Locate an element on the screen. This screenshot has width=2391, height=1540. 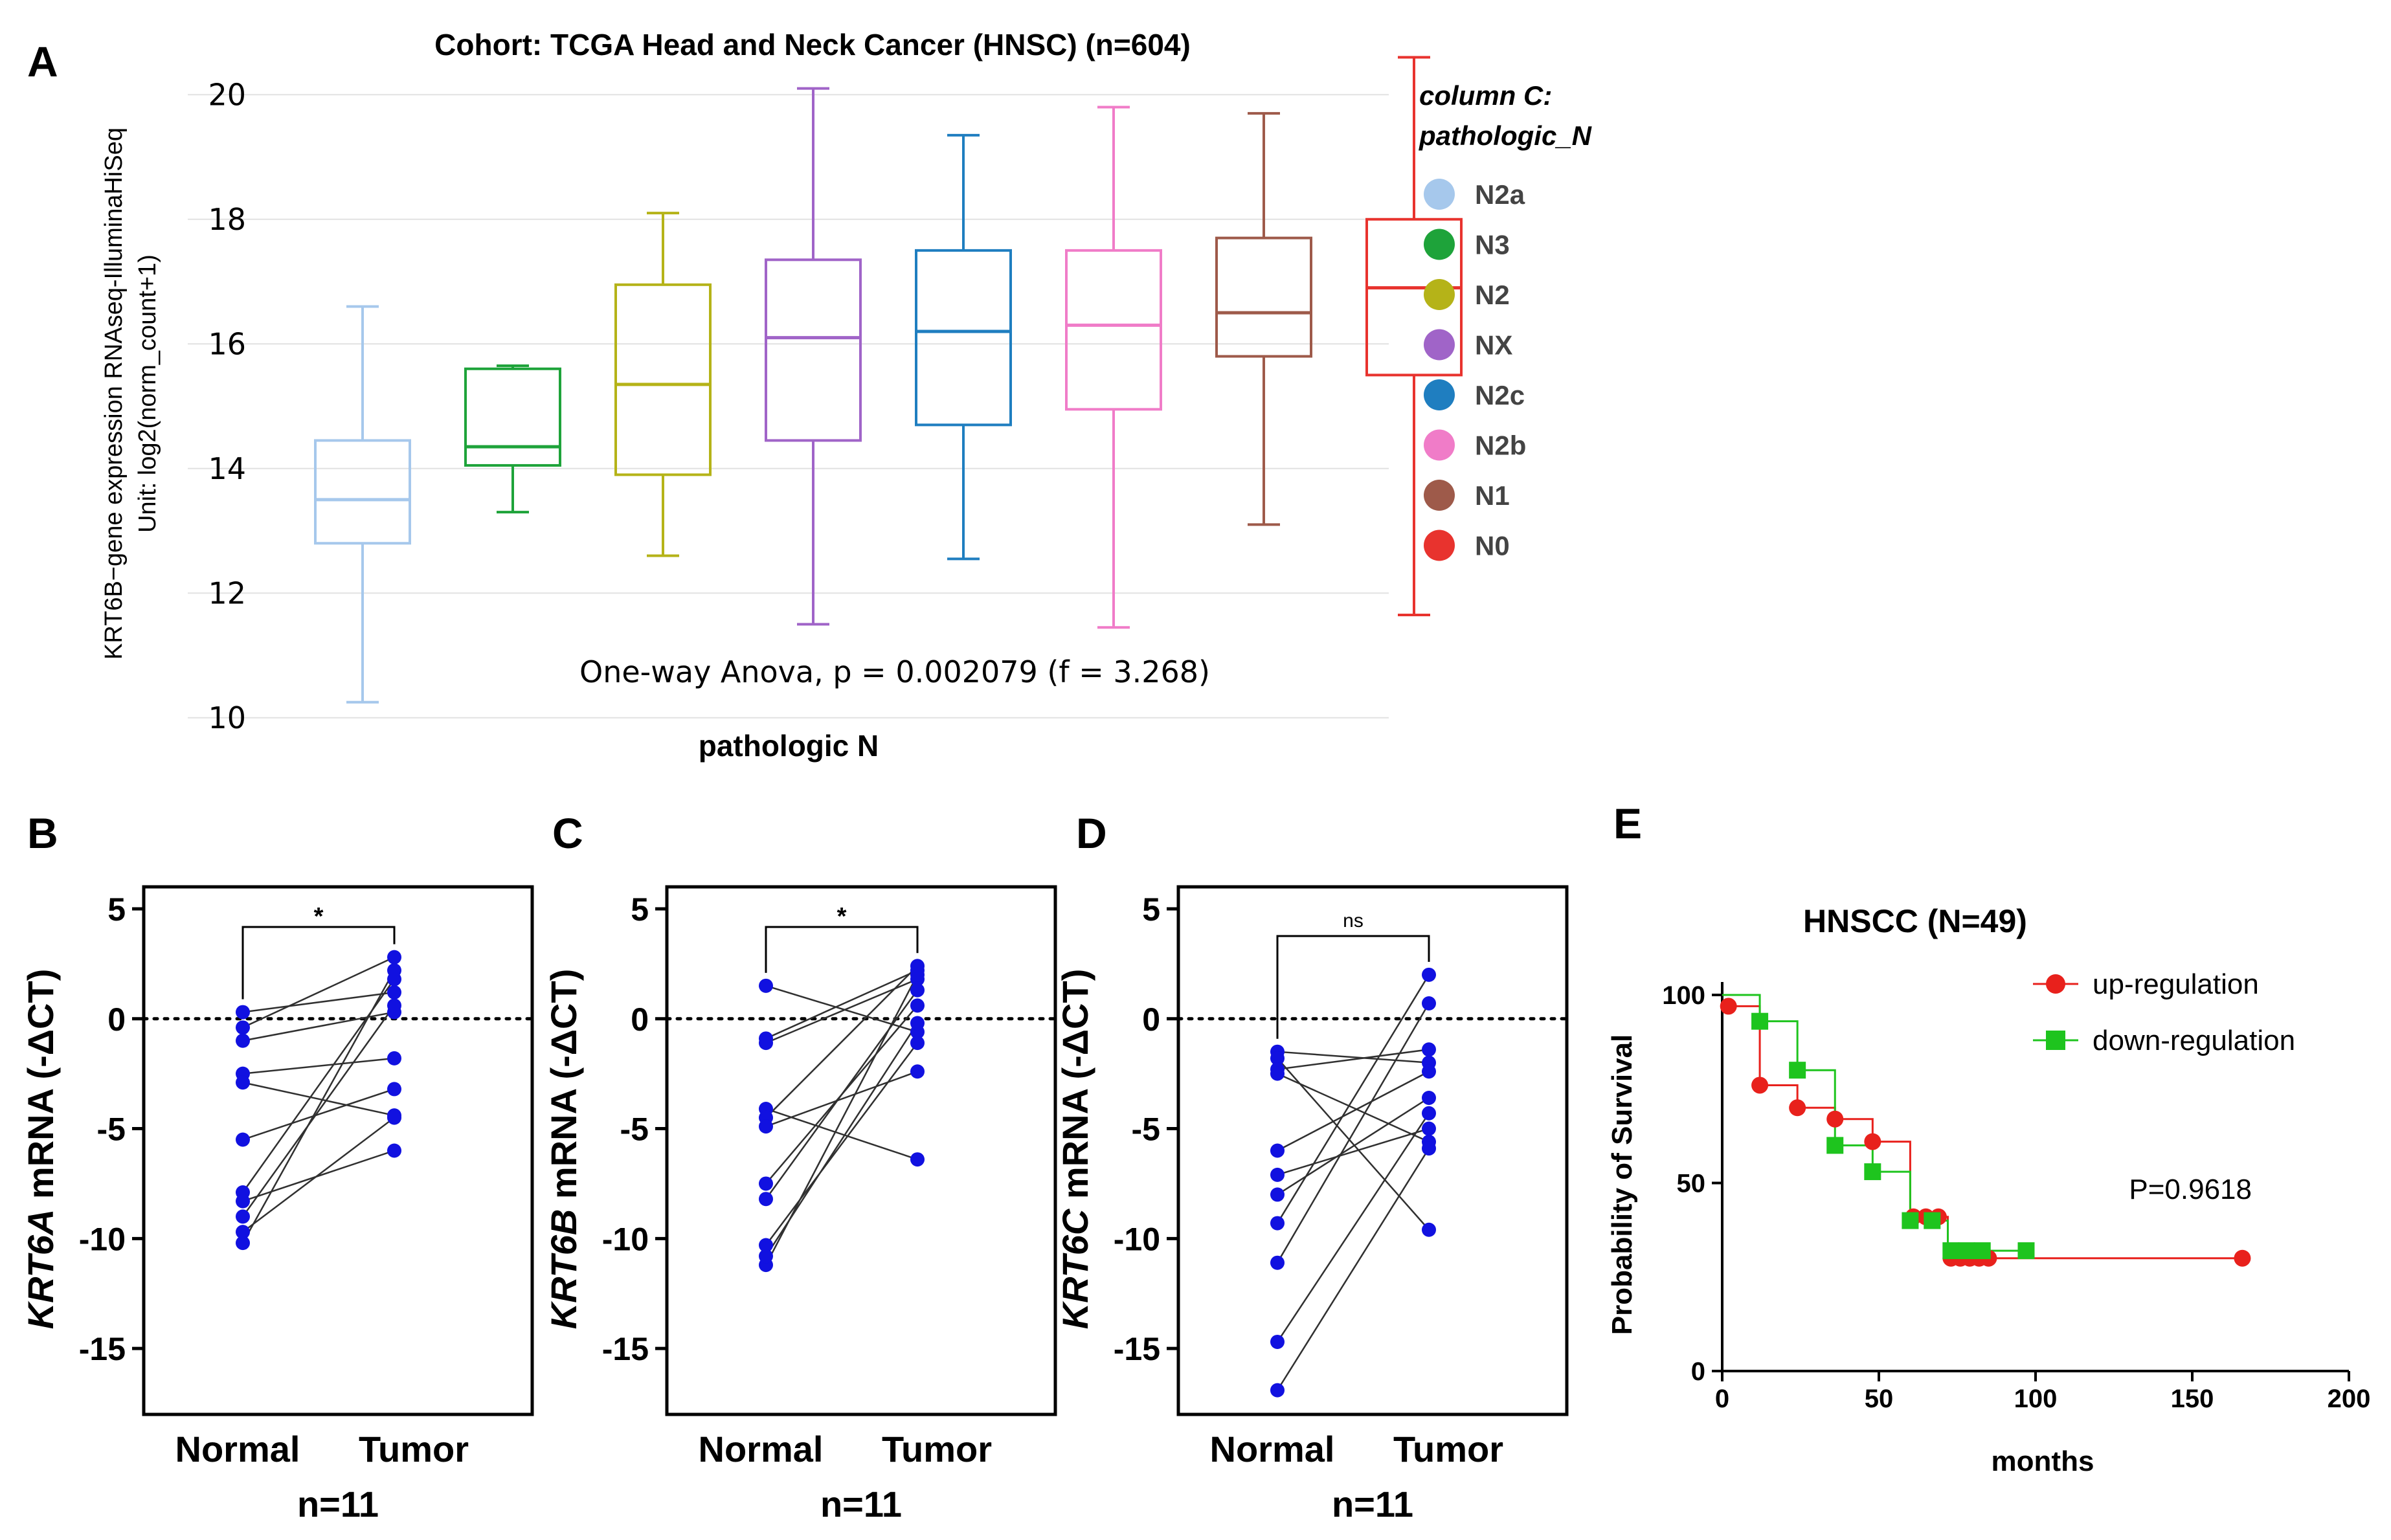
plot-frame is located at coordinates (861, 1150).